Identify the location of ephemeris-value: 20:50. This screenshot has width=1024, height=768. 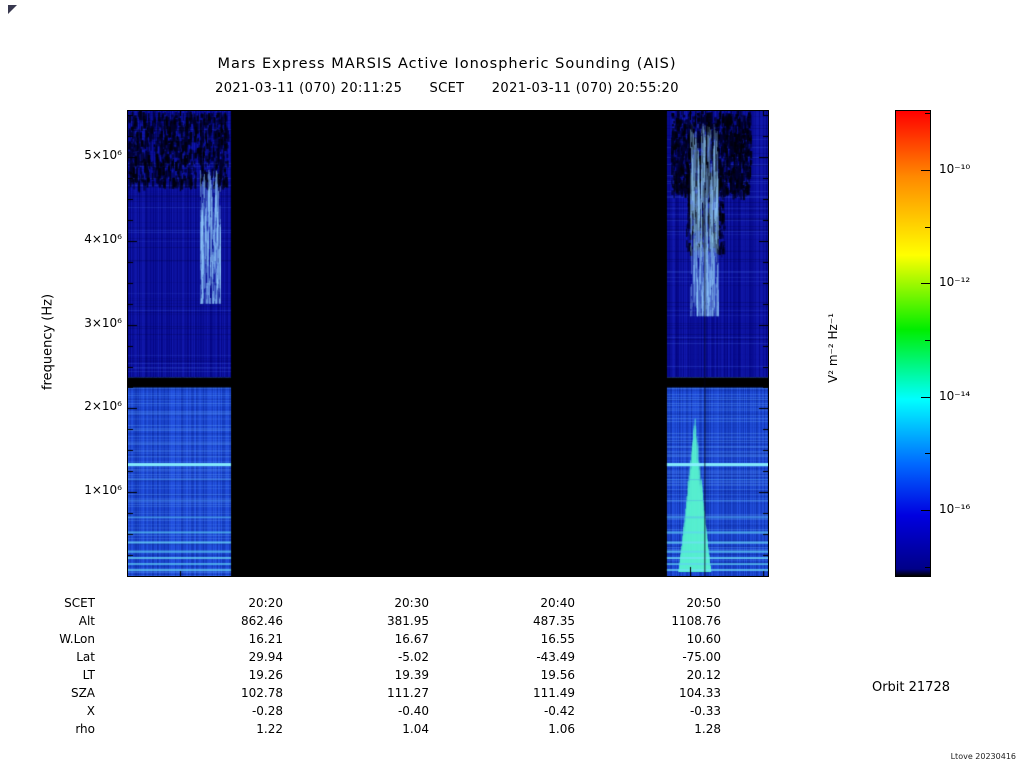
(703, 603).